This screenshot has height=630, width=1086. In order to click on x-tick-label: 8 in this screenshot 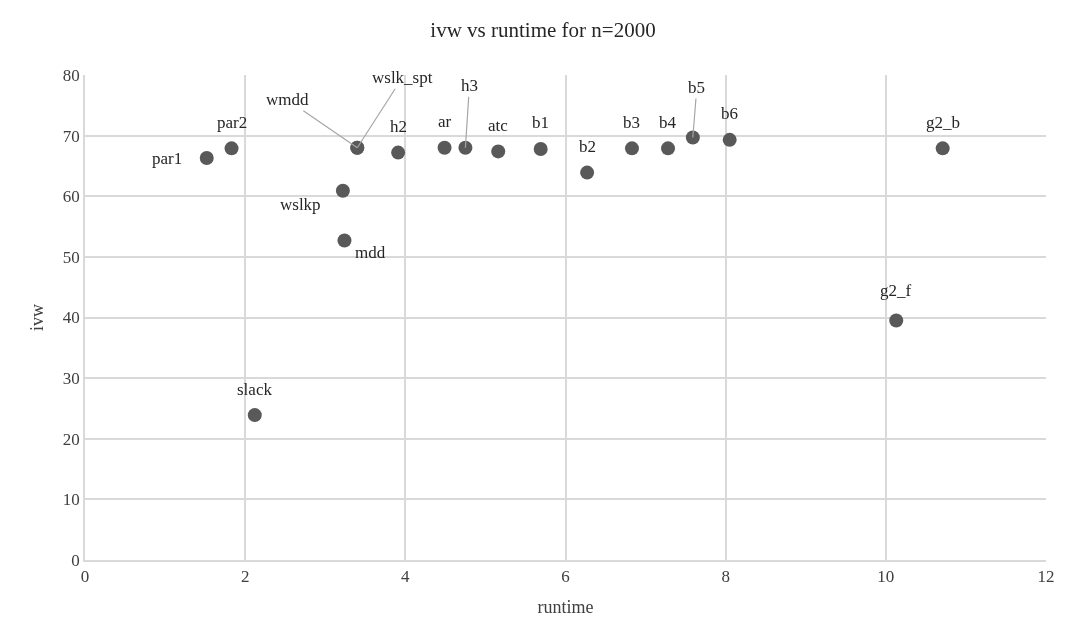, I will do `click(725, 577)`.